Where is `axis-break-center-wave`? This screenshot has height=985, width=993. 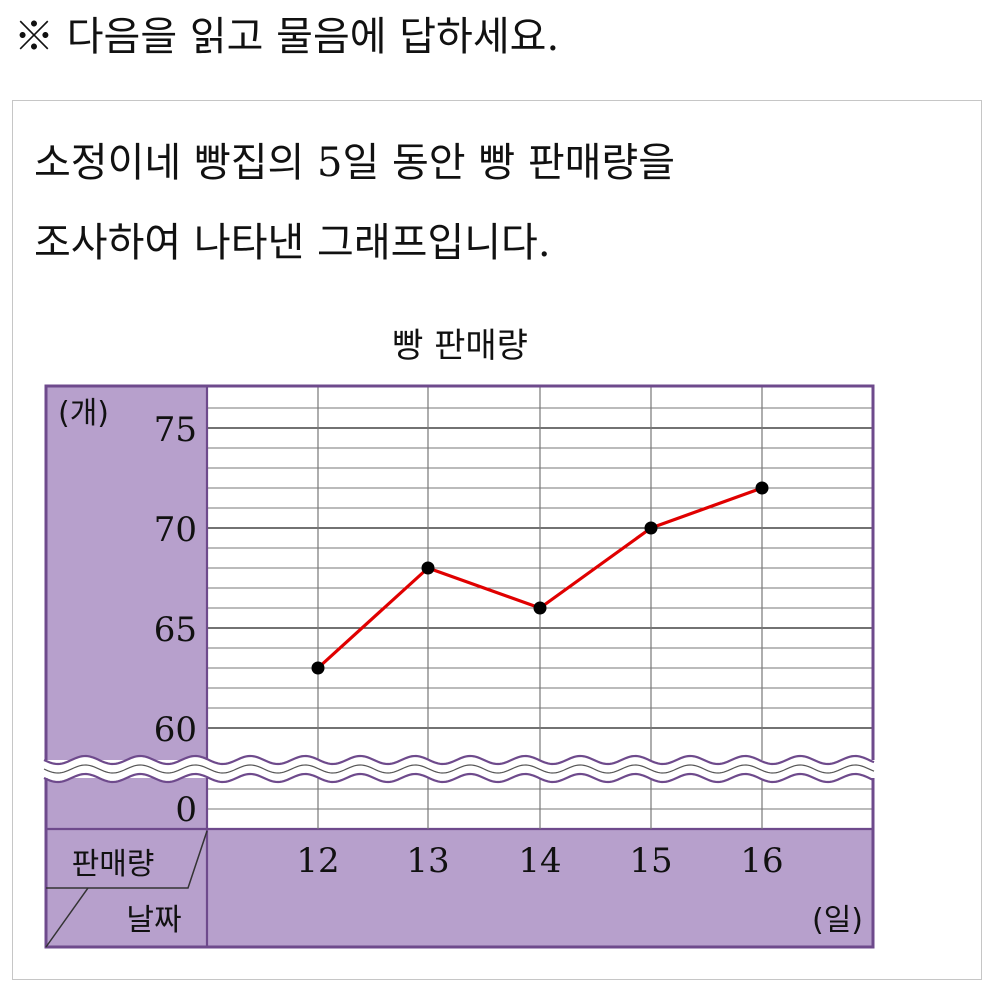 axis-break-center-wave is located at coordinates (459, 769).